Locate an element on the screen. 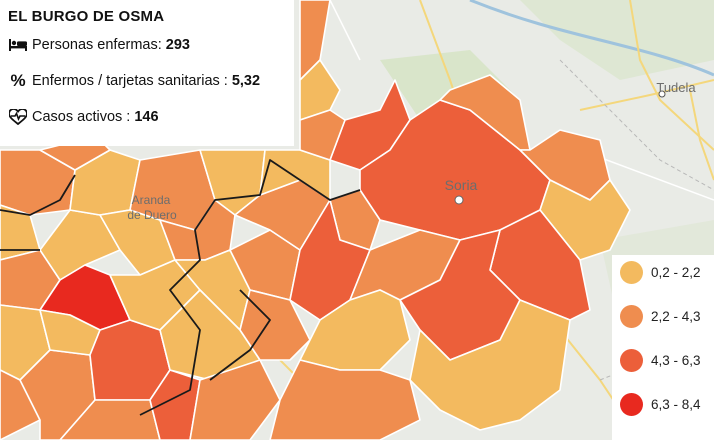 The image size is (714, 440). info-row-ratio: % Enfermos / tarjetas sanitarias : 5,32 is located at coordinates (147, 81).